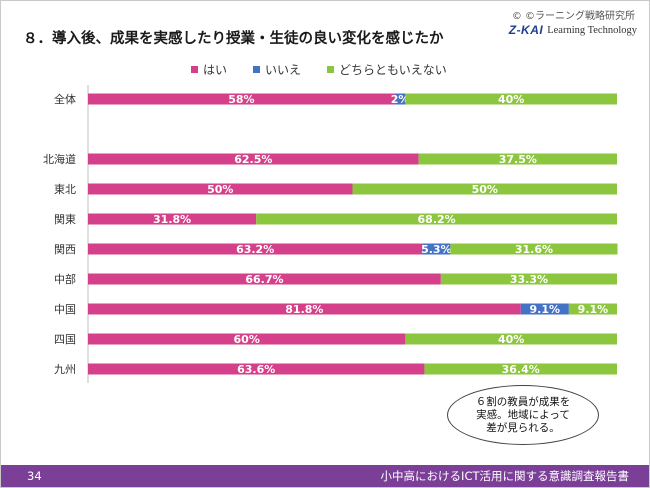 The image size is (650, 488). I want to click on category-label: 四国, so click(65, 339).